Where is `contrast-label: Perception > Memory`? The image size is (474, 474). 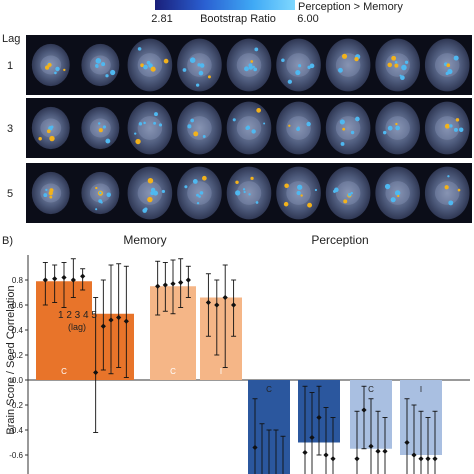 contrast-label: Perception > Memory is located at coordinates (350, 7).